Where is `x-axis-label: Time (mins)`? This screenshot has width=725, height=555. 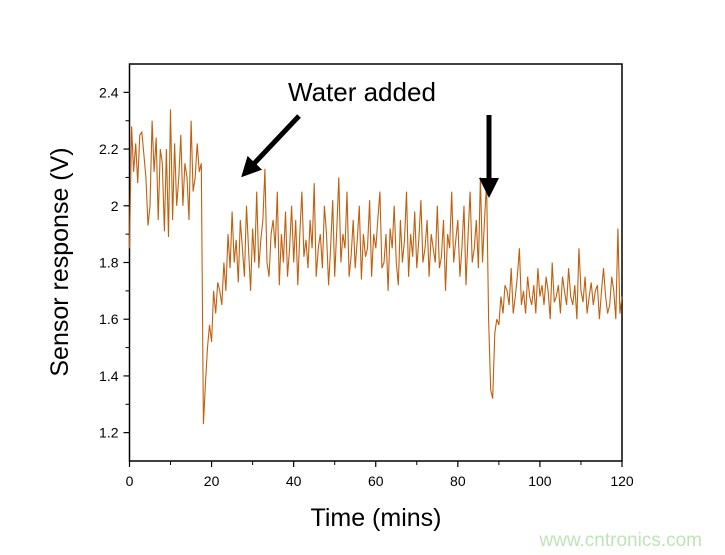 x-axis-label: Time (mins) is located at coordinates (375, 518).